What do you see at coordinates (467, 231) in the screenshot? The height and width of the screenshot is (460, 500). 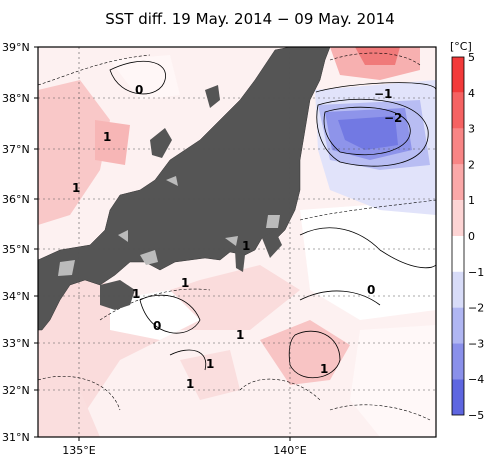 I see `colorbar: [°C] 5 4 3 2 1 0 −1 −2 −3 −4 −5` at bounding box center [467, 231].